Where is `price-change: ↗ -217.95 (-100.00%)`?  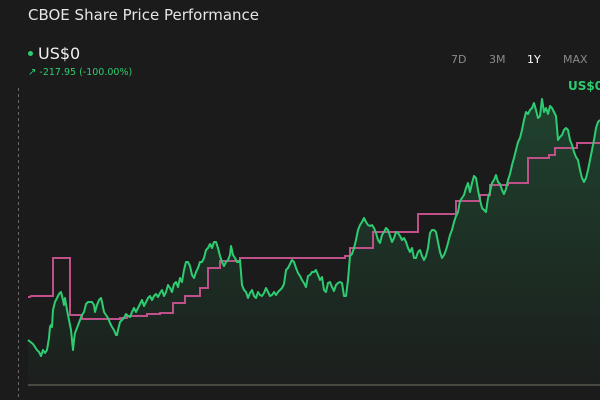 price-change: ↗ -217.95 (-100.00%) is located at coordinates (80, 72).